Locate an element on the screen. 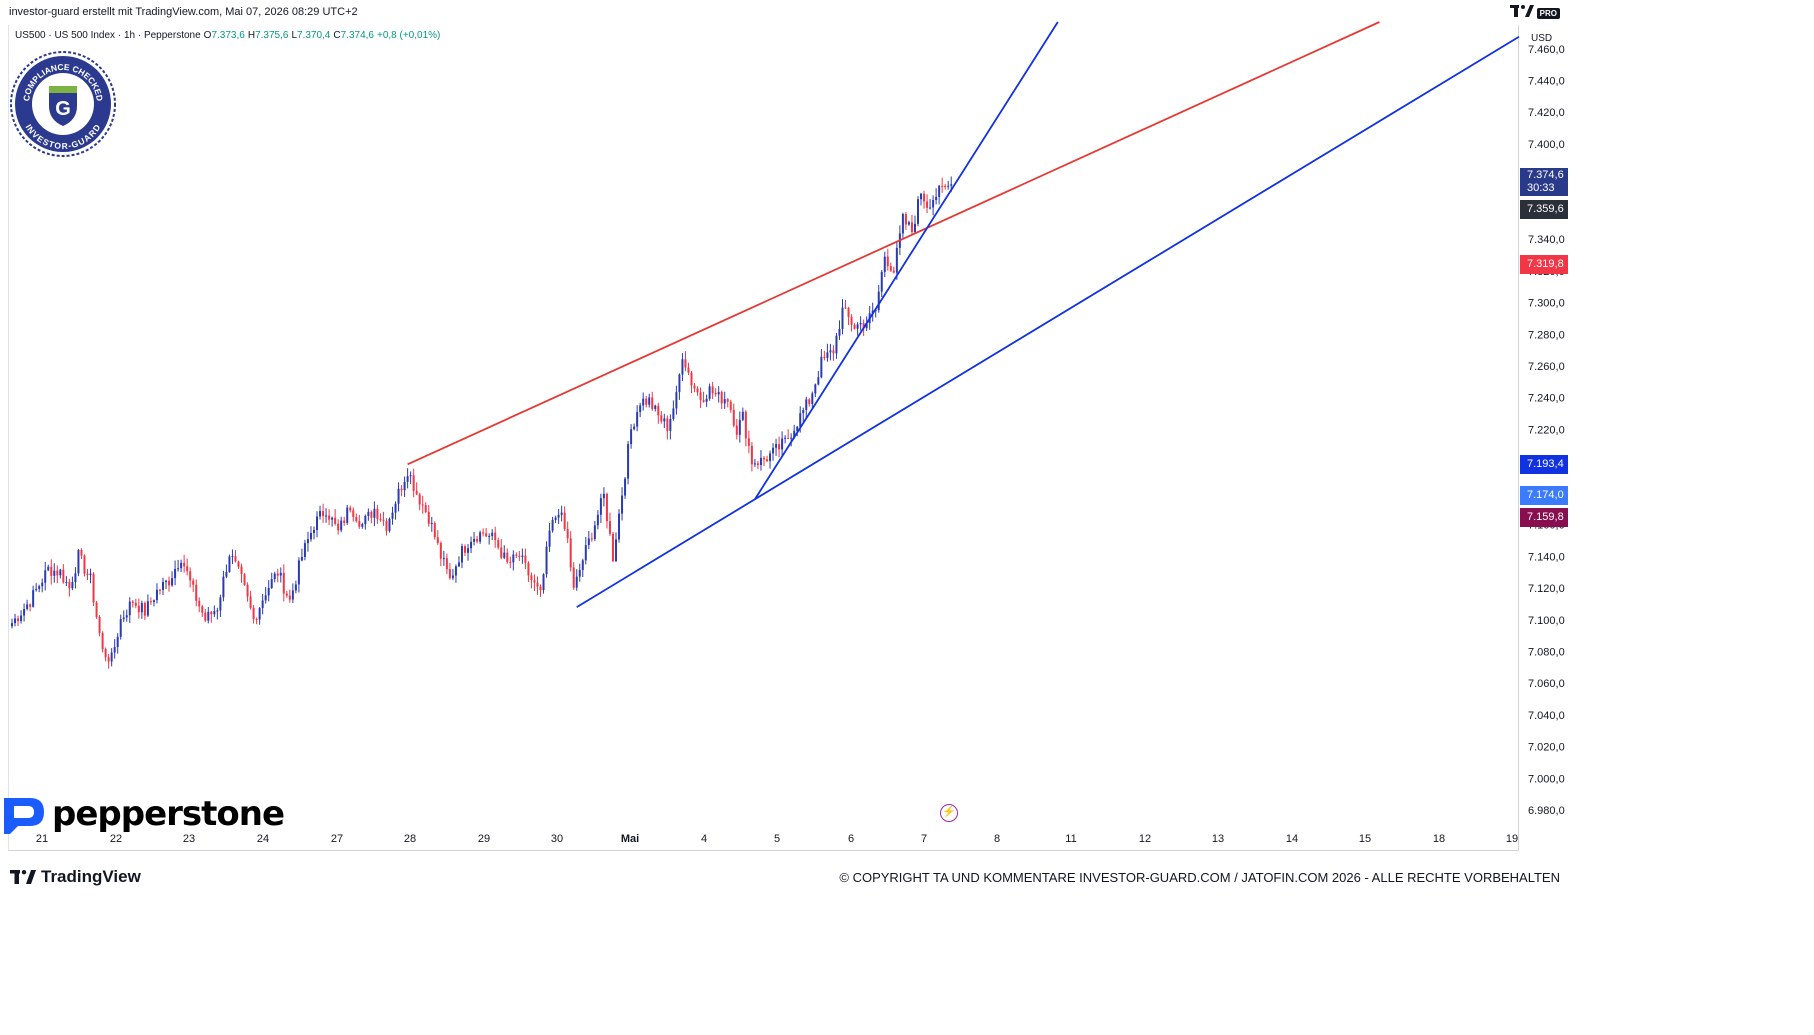 This screenshot has width=1814, height=1035. x-tick-label: 8 is located at coordinates (997, 839).